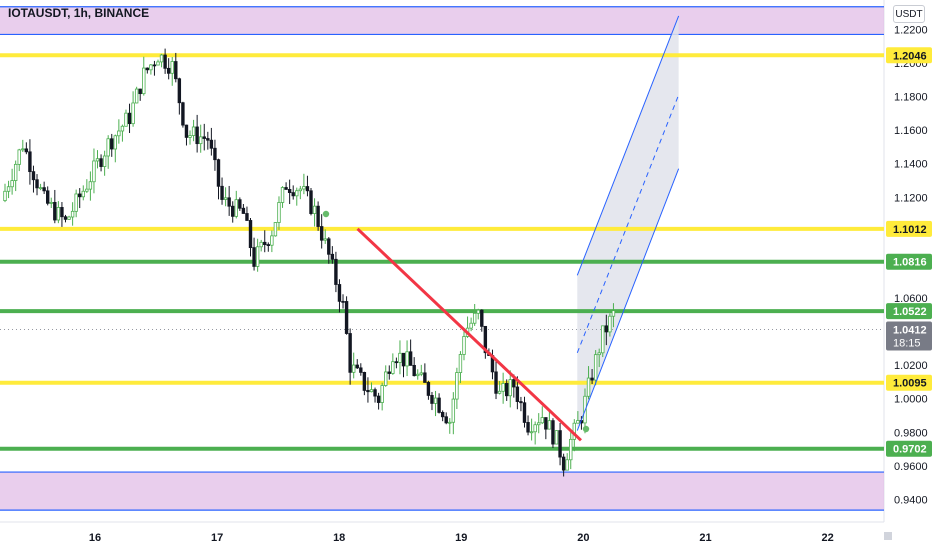 Image resolution: width=932 pixels, height=550 pixels. Describe the element at coordinates (909, 336) in the screenshot. I see `current-price-badge` at that location.